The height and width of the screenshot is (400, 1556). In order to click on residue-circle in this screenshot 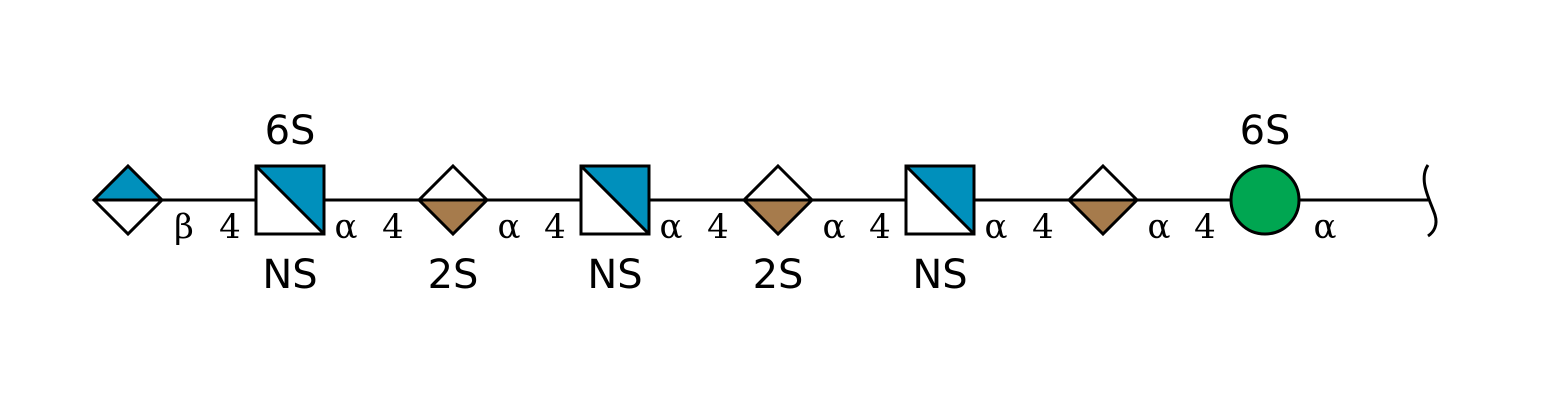, I will do `click(1265, 200)`.